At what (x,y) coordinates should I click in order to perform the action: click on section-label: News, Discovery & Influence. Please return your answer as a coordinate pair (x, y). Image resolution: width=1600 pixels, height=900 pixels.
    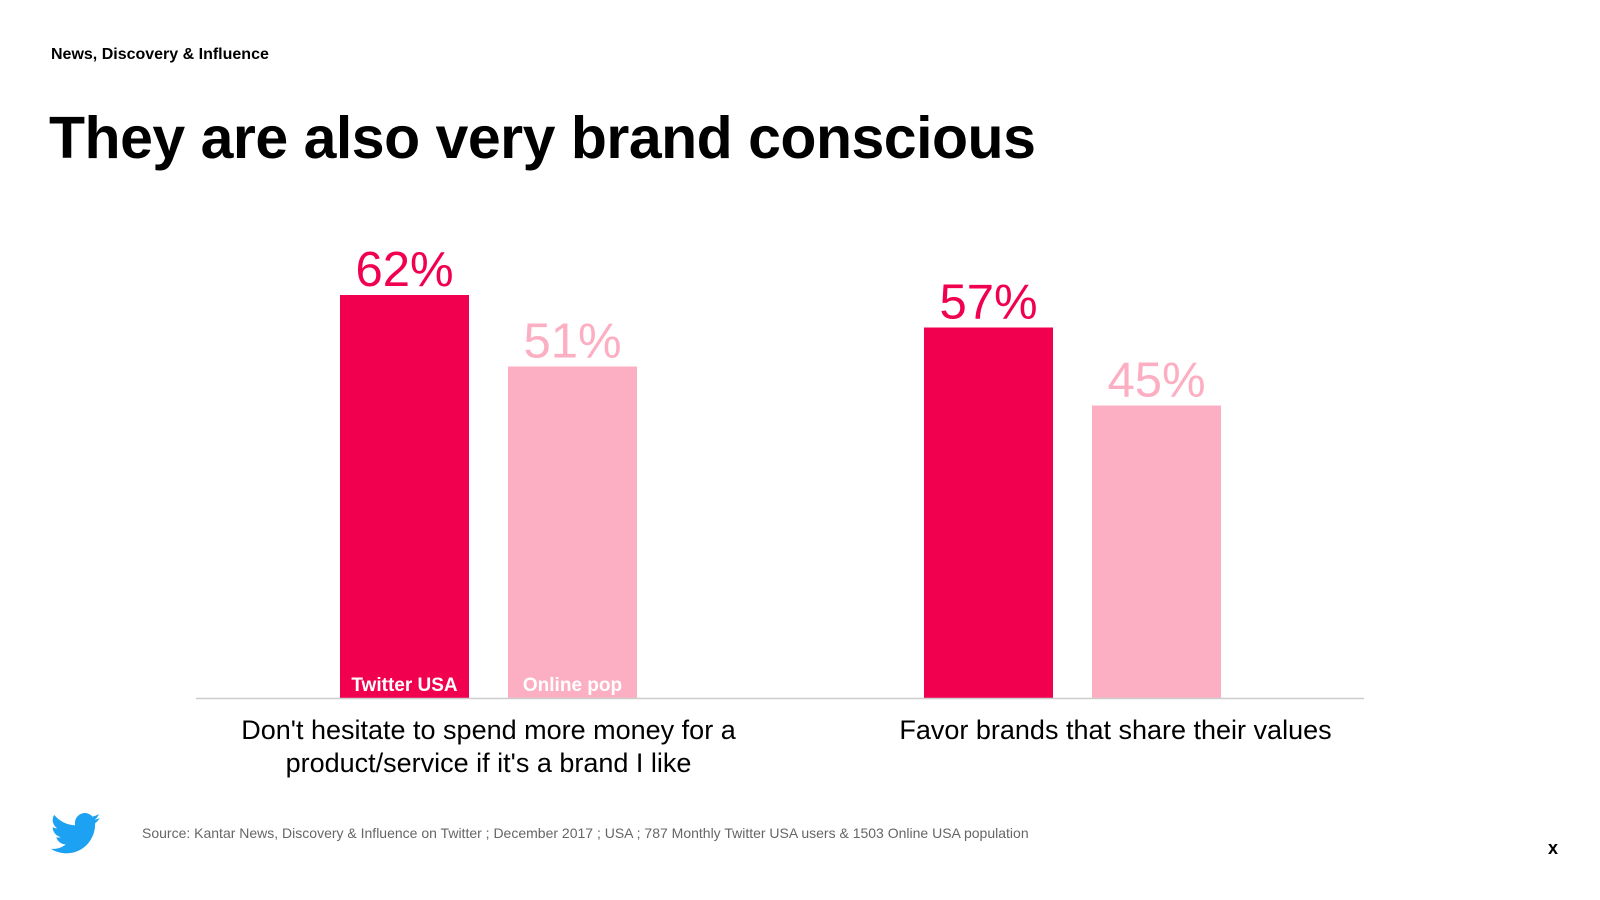
    Looking at the image, I should click on (160, 54).